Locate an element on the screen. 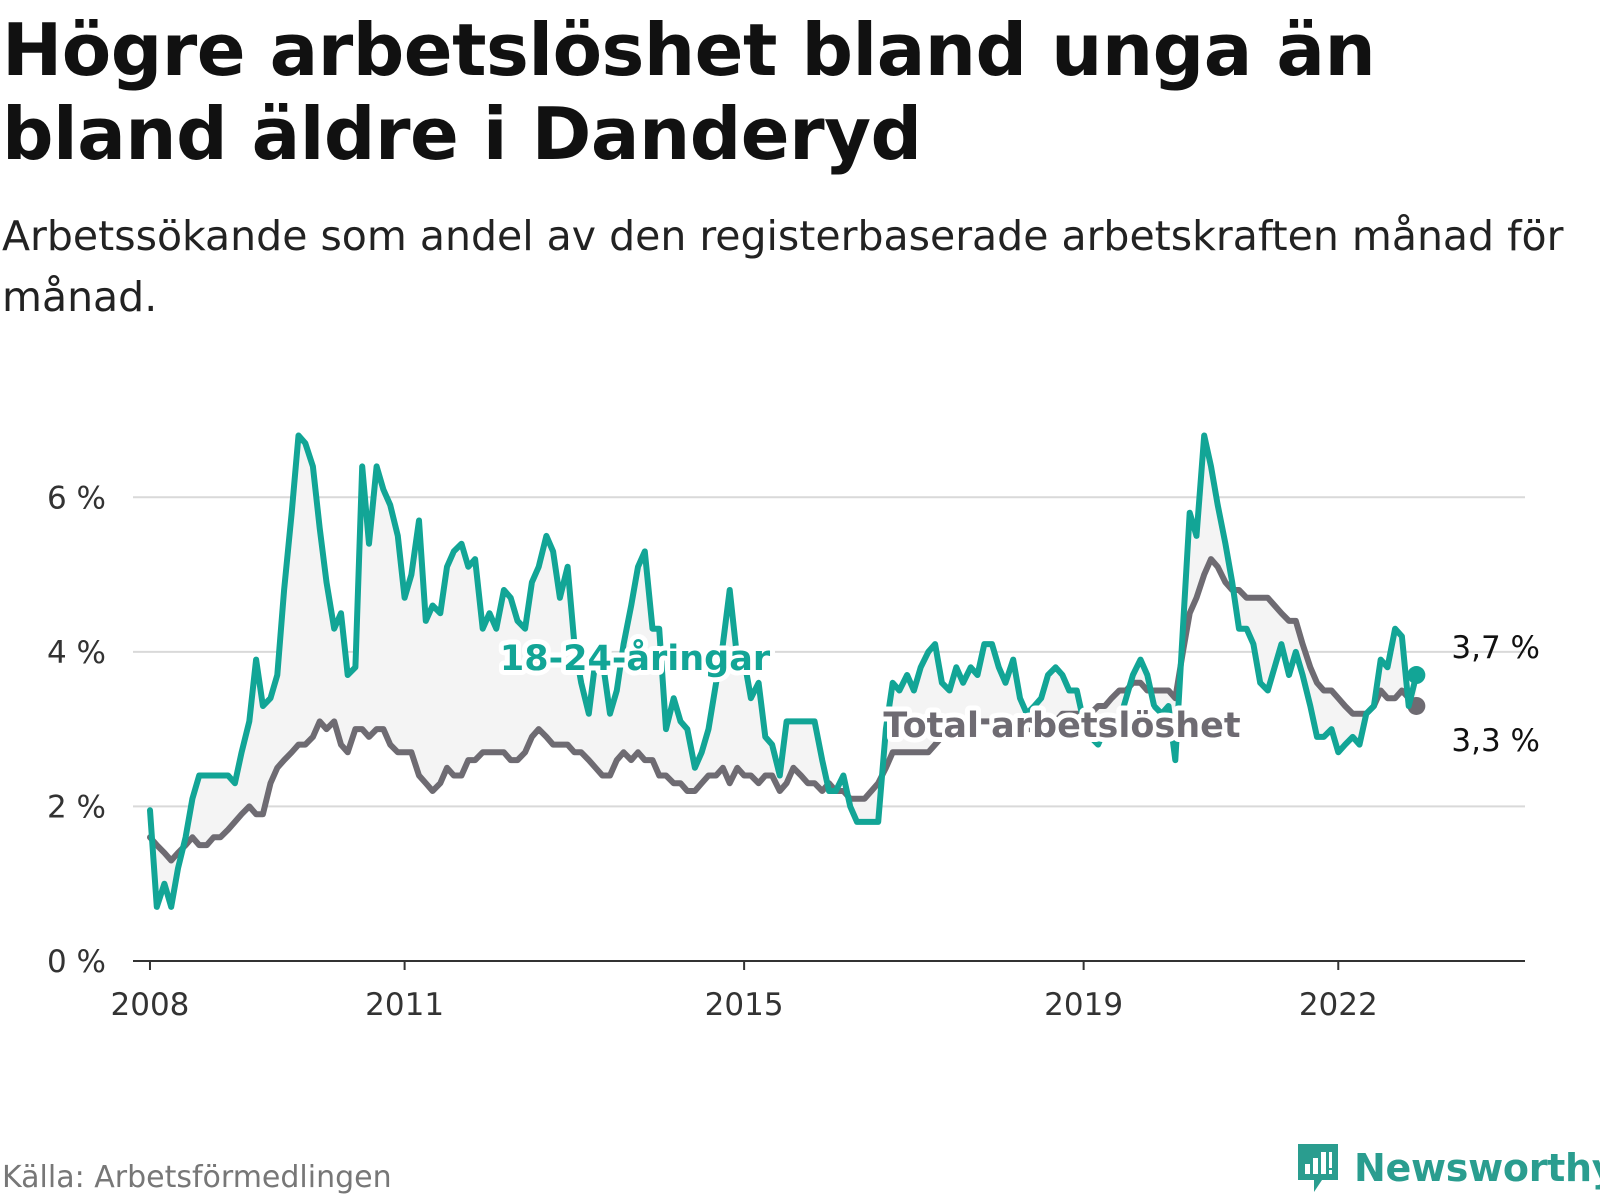 This screenshot has width=1600, height=1200. series-label-total: Total arbetslöshet is located at coordinates (1061, 726).